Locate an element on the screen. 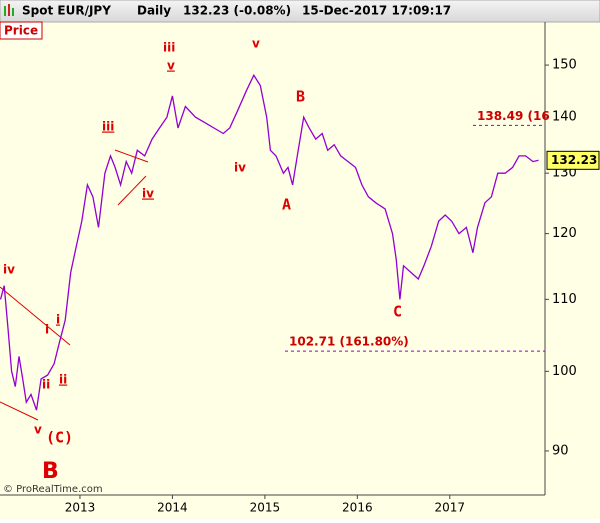  wave-label: A is located at coordinates (286, 205).